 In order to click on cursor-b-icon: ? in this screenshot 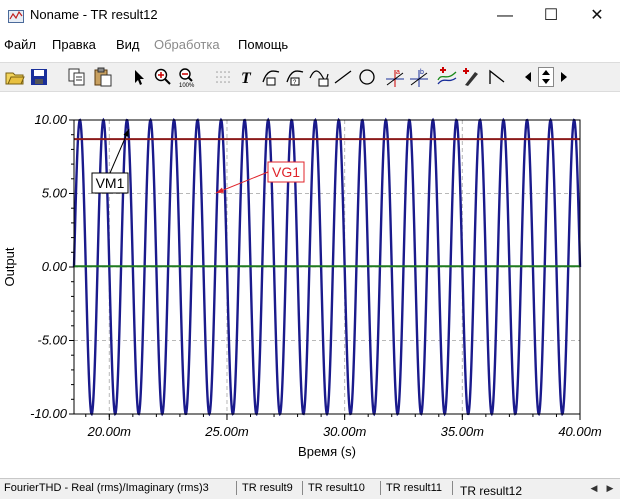, I will do `click(295, 77)`.